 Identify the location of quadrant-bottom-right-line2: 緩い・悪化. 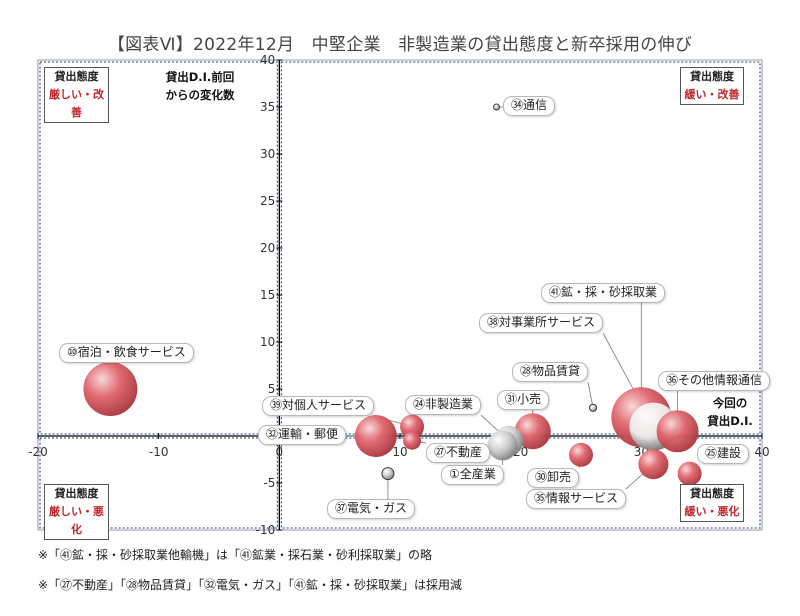
(712, 511).